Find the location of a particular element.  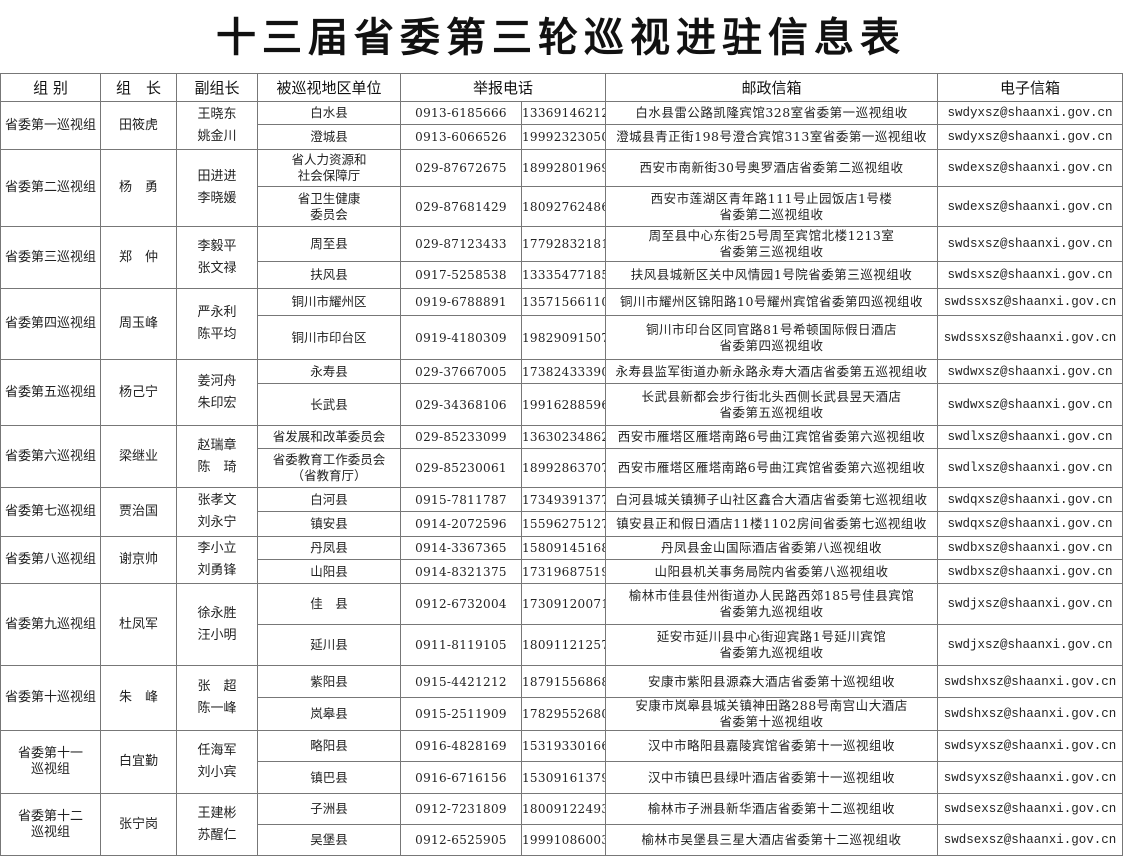

group-leader: 杨己宁 is located at coordinates (138, 392).